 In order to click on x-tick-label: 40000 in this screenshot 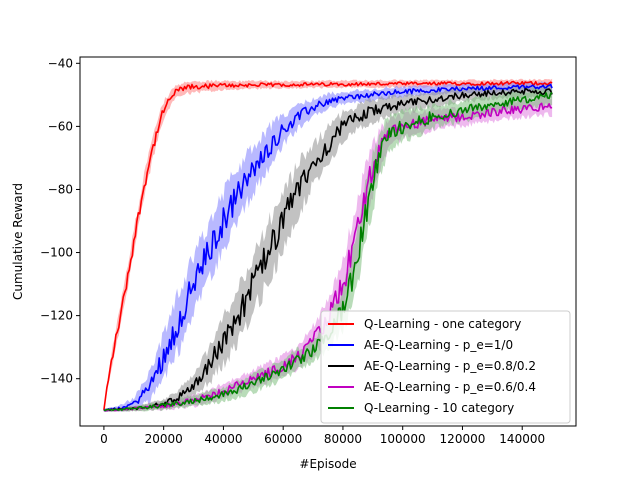, I will do `click(223, 439)`.